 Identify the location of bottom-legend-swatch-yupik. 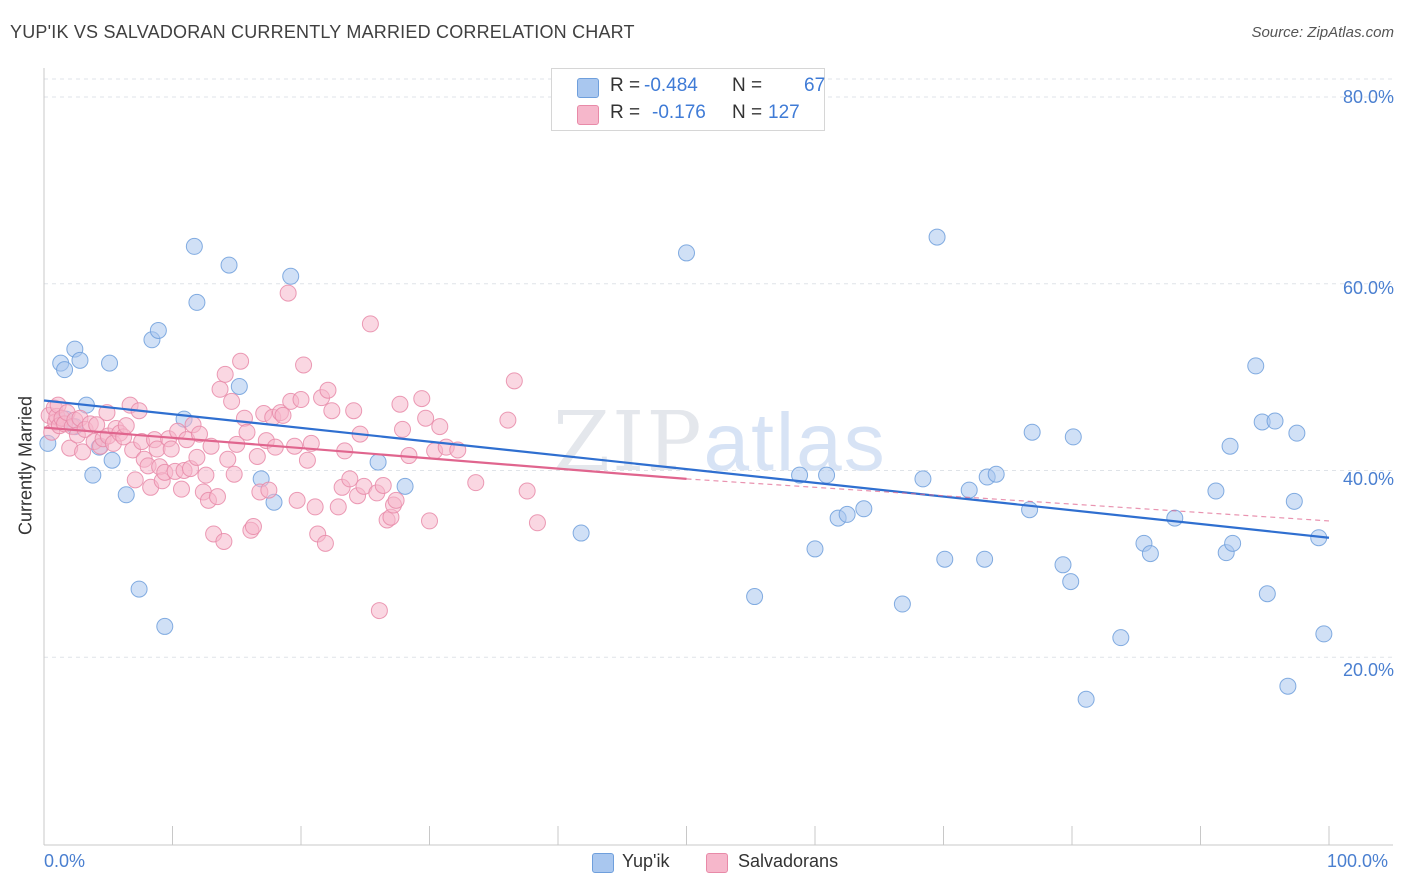
(603, 863).